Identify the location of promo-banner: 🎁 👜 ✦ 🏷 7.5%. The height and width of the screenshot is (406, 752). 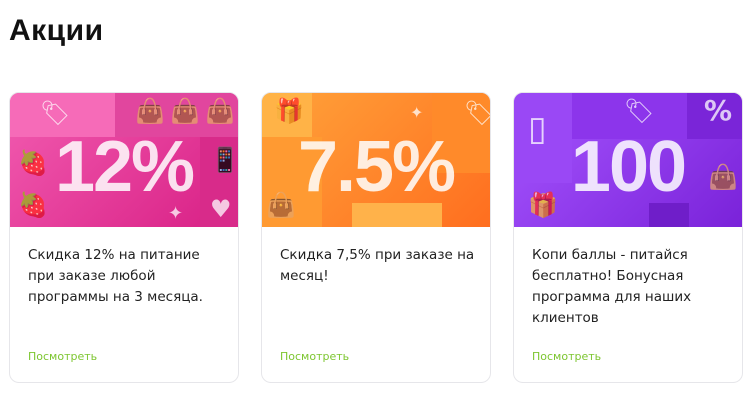
(376, 160).